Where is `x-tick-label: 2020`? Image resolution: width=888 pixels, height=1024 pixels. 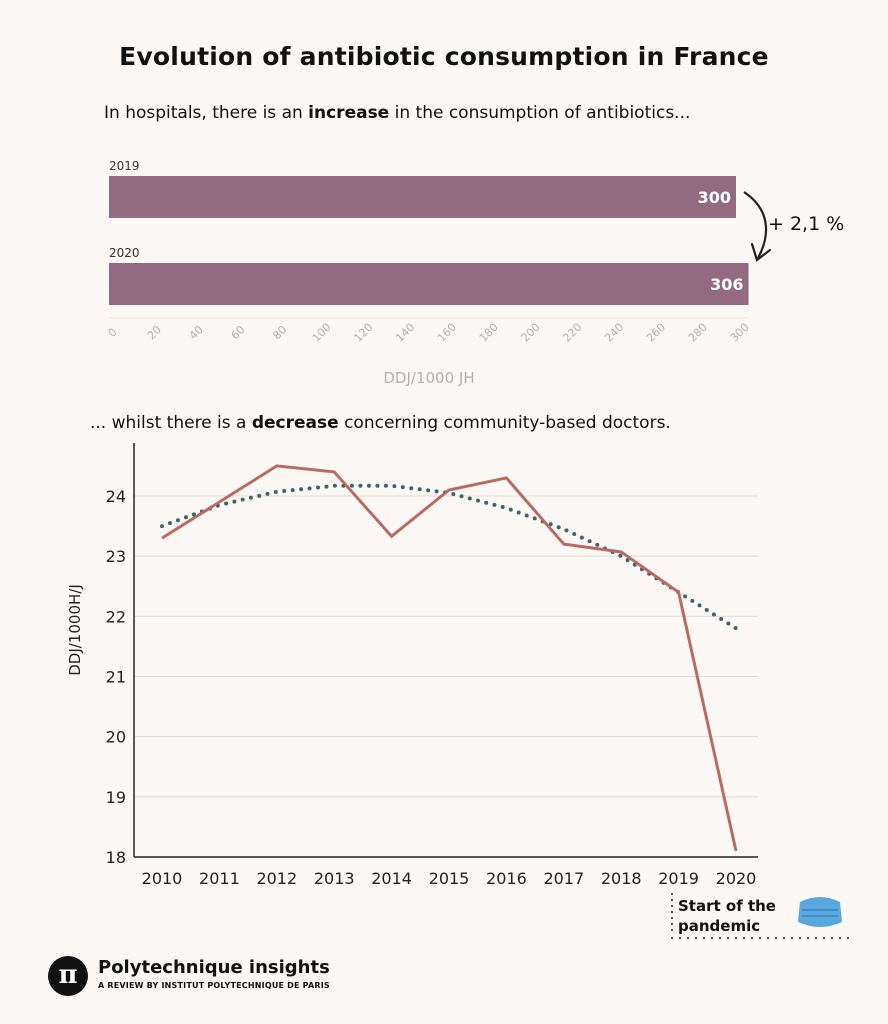 x-tick-label: 2020 is located at coordinates (736, 878).